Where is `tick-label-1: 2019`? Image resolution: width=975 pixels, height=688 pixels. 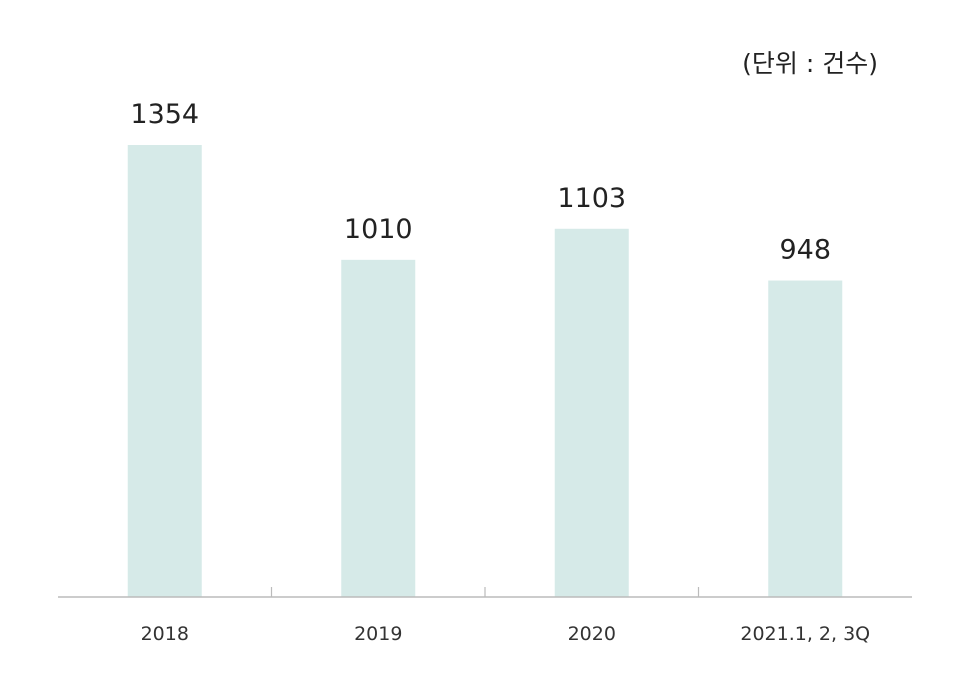
tick-label-1: 2019 is located at coordinates (378, 634).